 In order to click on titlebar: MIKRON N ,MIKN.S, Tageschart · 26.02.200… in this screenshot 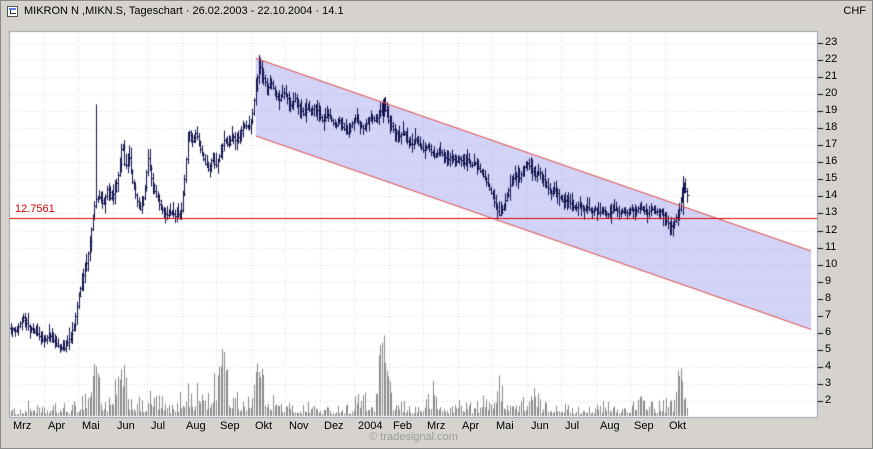, I will do `click(436, 11)`.